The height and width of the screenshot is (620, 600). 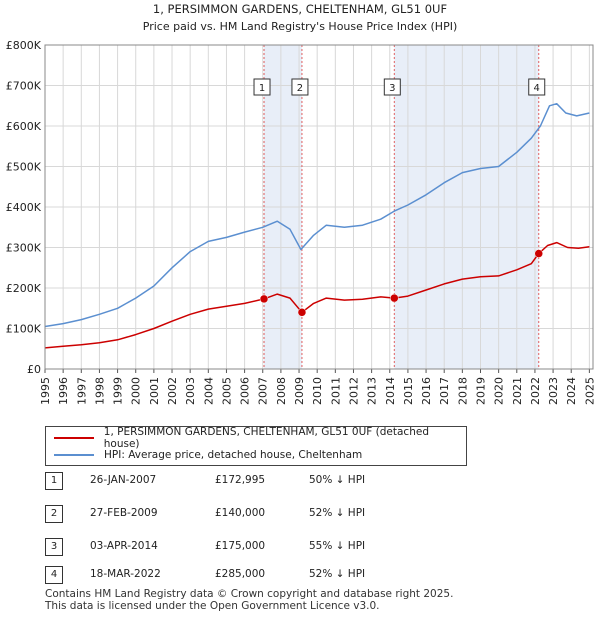 I want to click on x-tick-label: 1995, so click(x=45, y=391).